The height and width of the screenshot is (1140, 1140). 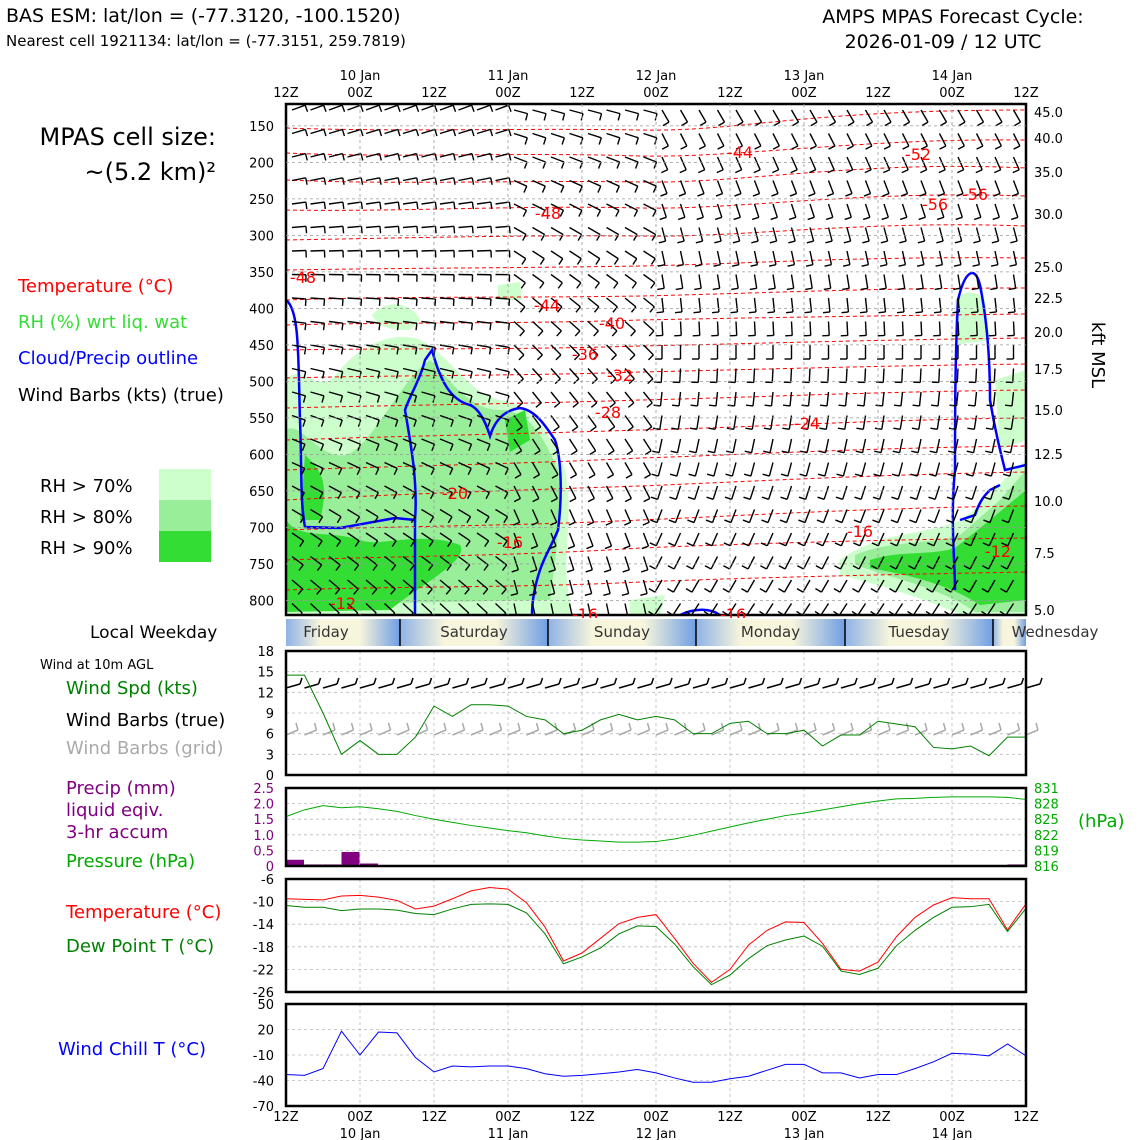 What do you see at coordinates (108, 358) in the screenshot?
I see `legend-cloud: Cloud/Precip outline` at bounding box center [108, 358].